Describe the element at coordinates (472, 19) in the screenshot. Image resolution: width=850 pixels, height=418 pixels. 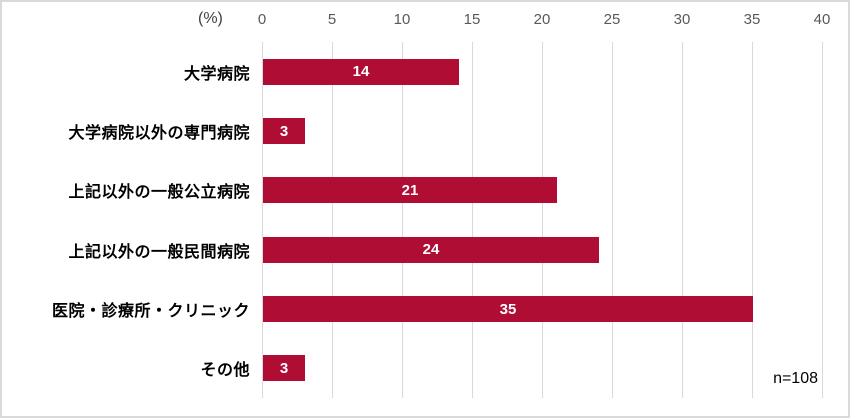
I see `x-axis-tick: 15` at that location.